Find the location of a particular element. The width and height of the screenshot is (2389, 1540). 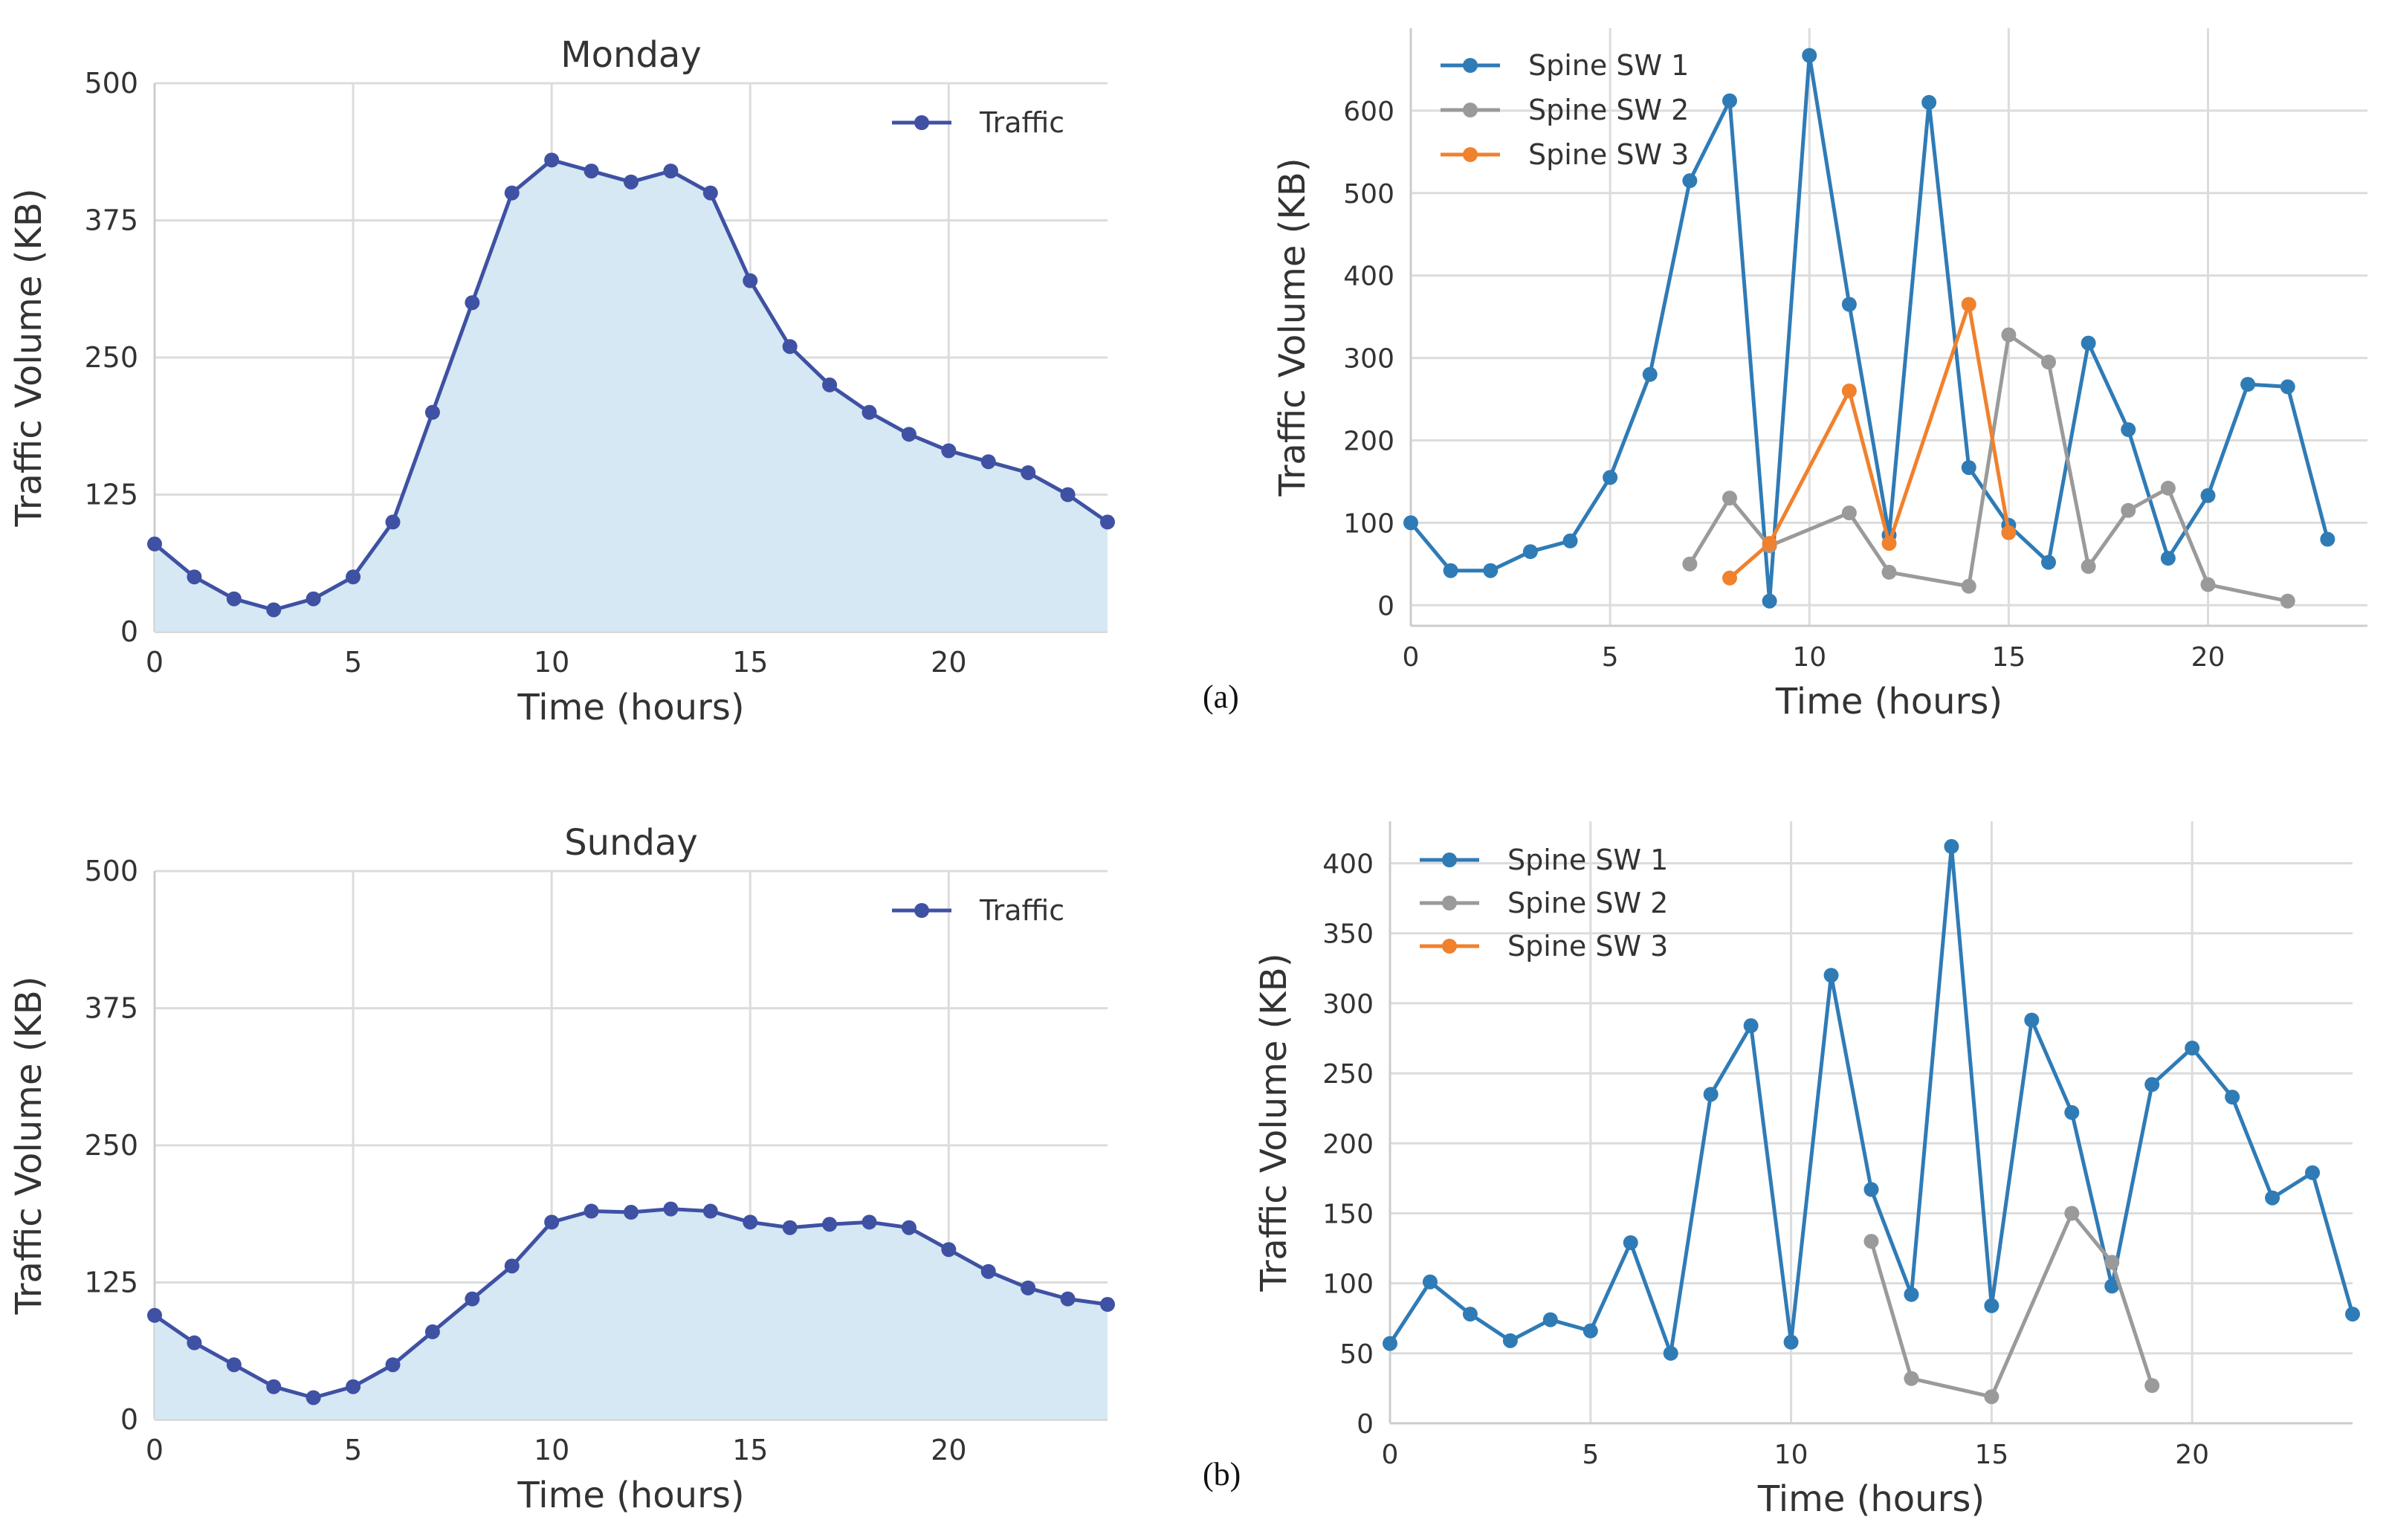

y-tick-label: 600 is located at coordinates (1368, 112).